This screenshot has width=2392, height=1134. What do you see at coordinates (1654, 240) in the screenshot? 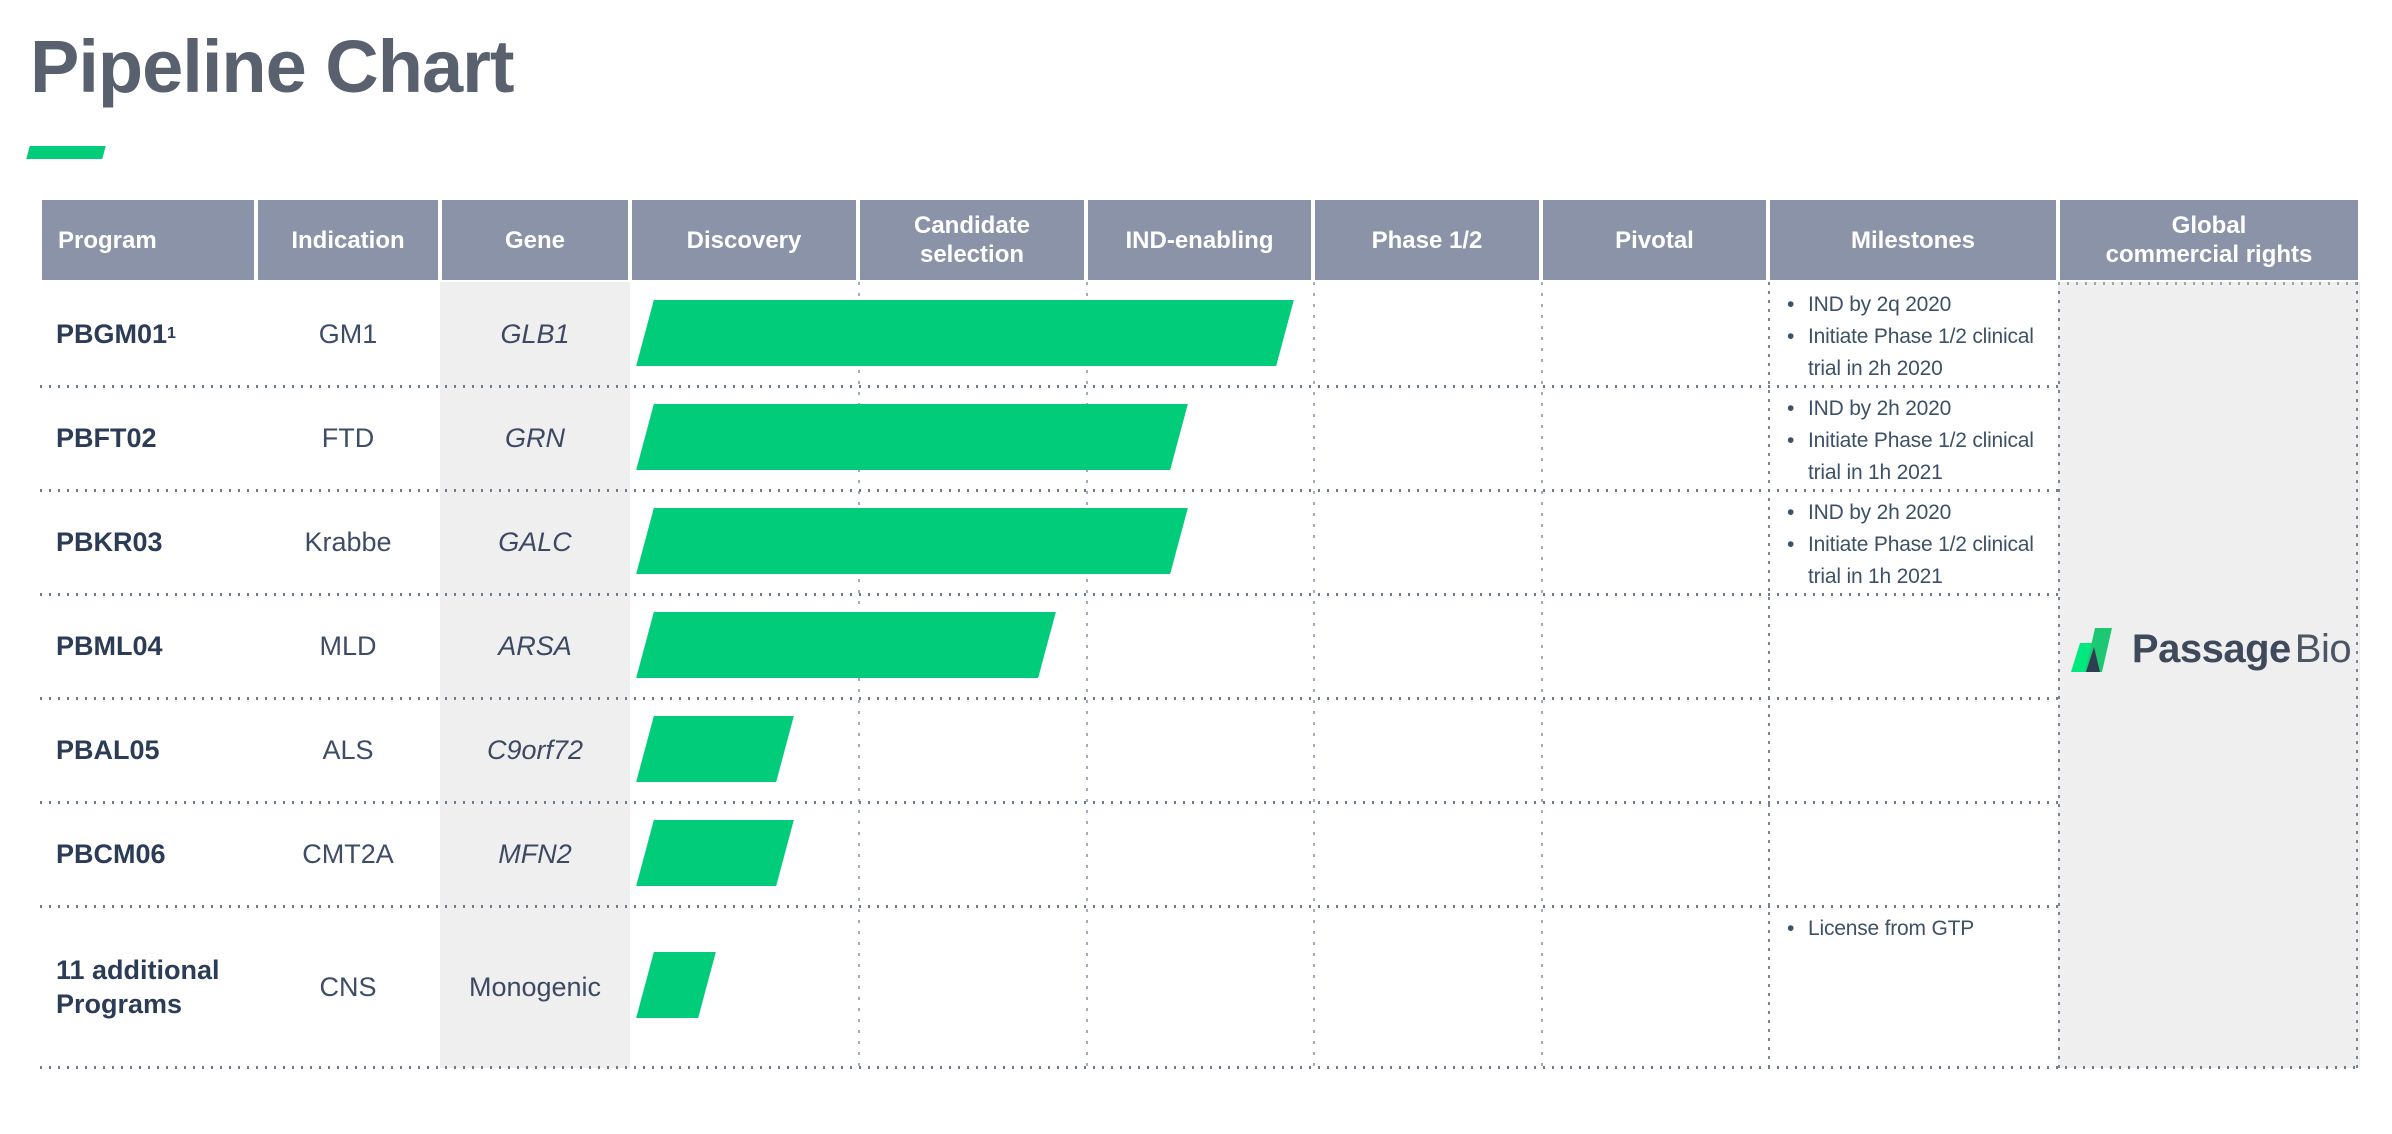
I see `column-header-pivotal: Pivotal` at bounding box center [1654, 240].